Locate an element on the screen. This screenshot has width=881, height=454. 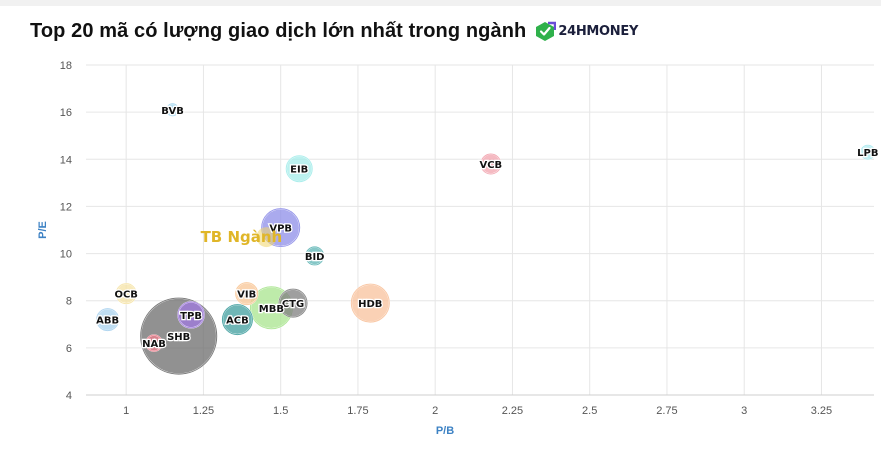
bubble-outline-vib is located at coordinates (247, 294).